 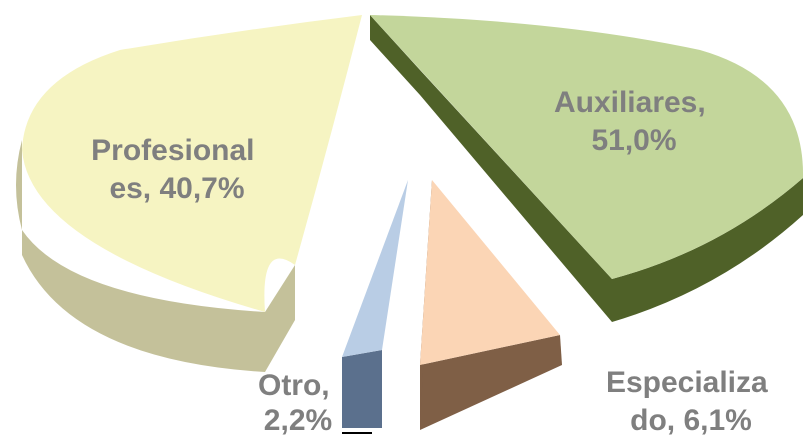 I want to click on label-auxiliares-line1: Auxiliares,, so click(x=630, y=102).